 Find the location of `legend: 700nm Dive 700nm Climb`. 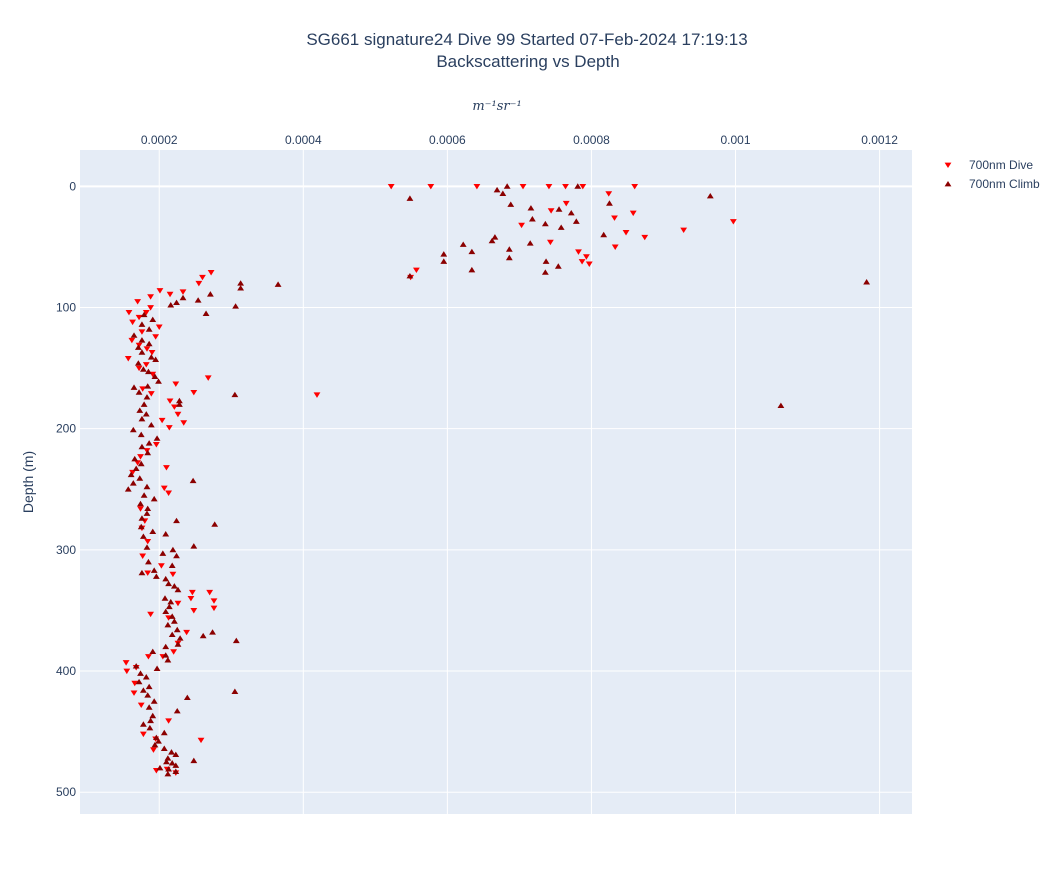

legend: 700nm Dive 700nm Climb is located at coordinates (992, 174).